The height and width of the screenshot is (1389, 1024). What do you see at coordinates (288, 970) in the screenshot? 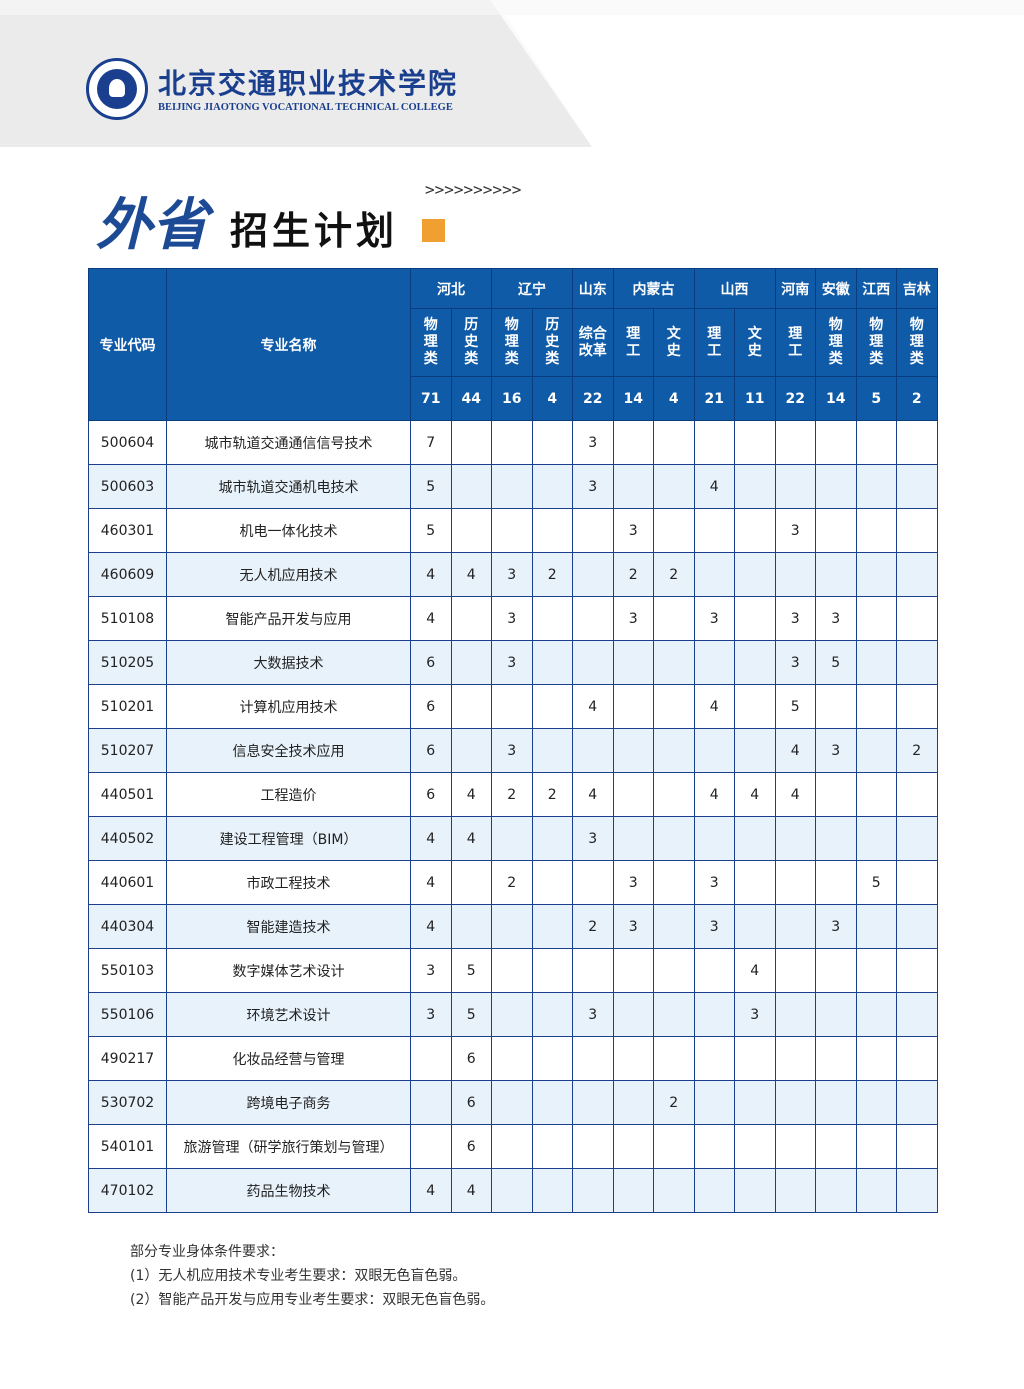
I see `major-name: 数字媒体艺术设计` at bounding box center [288, 970].